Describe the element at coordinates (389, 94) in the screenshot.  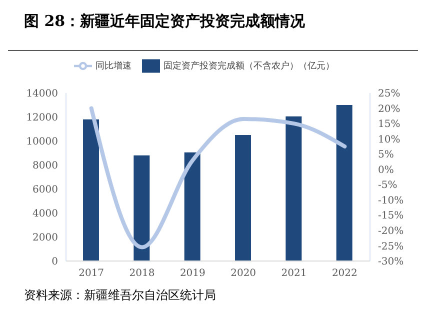
I see `y2-tick-label: 25%` at that location.